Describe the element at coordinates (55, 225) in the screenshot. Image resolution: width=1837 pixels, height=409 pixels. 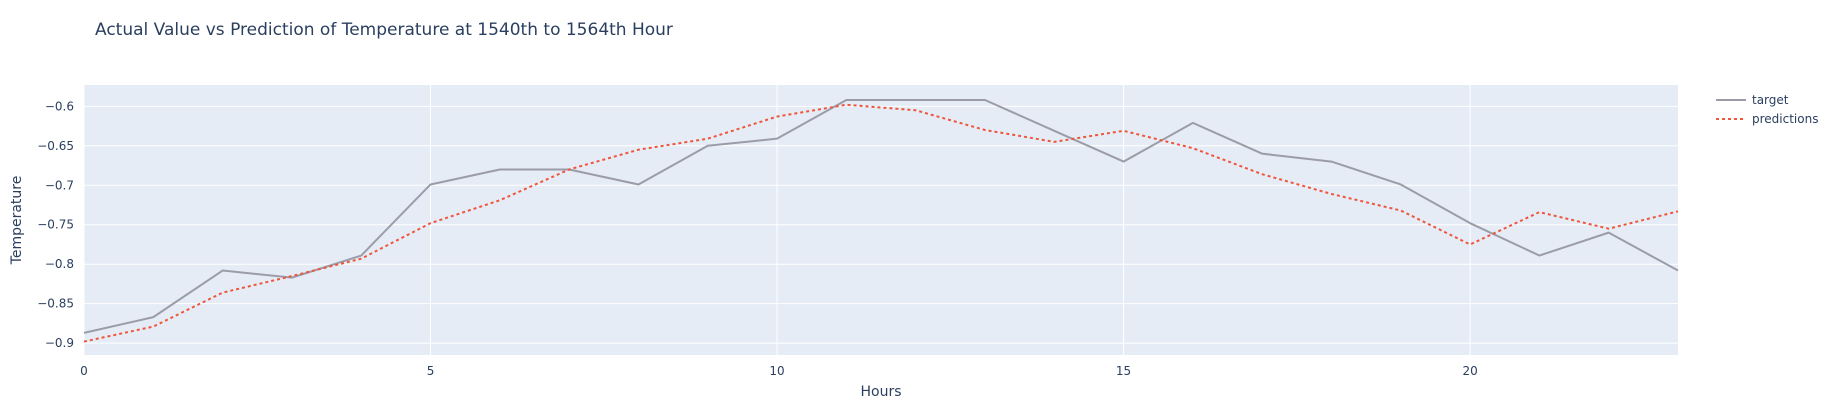
I see `y-tick-label: −0.75` at that location.